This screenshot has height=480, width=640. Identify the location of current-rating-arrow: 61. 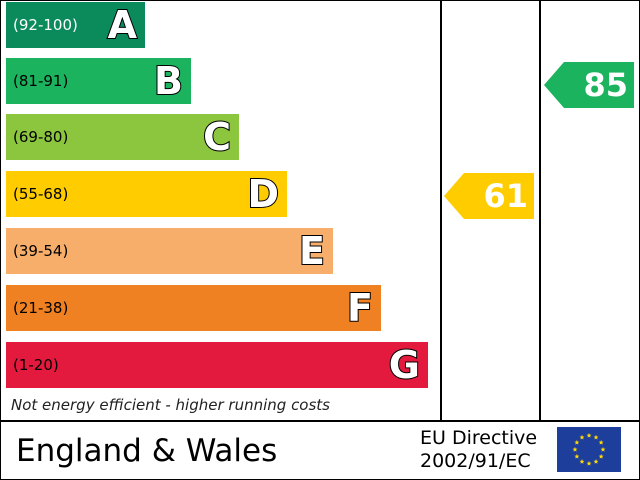
(489, 196).